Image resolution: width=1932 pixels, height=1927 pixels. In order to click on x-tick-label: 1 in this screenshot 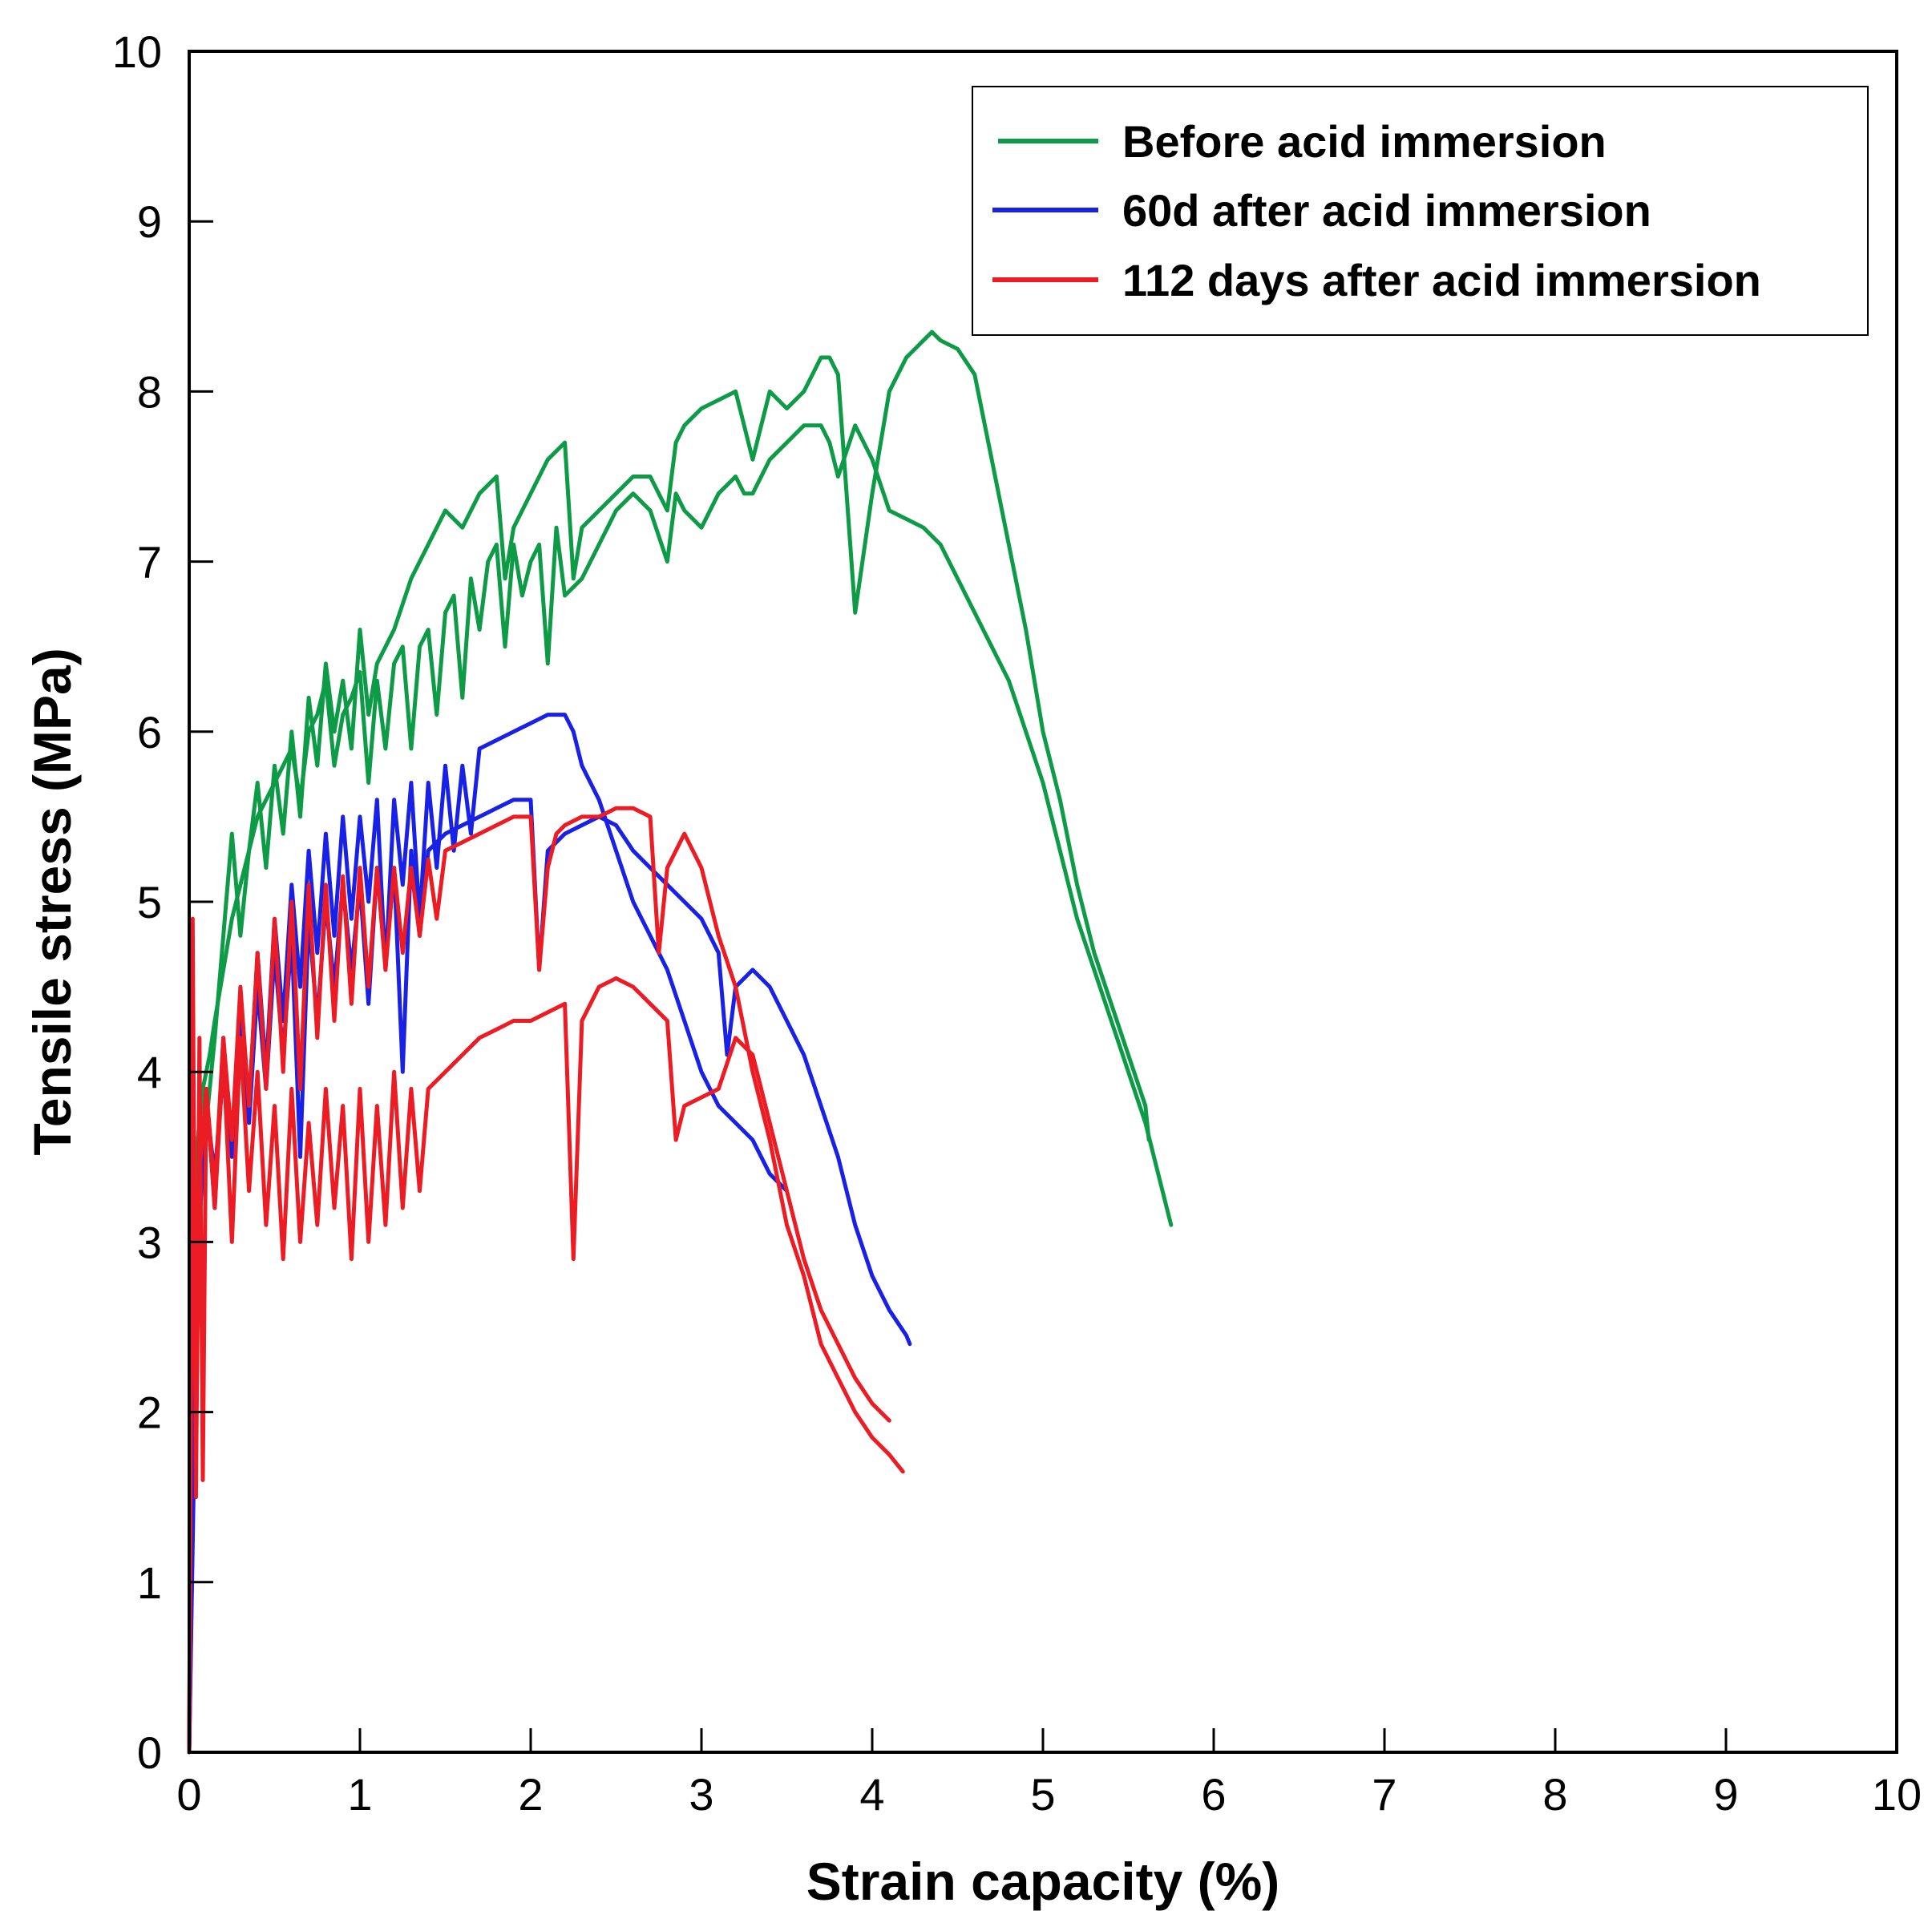, I will do `click(359, 1794)`.